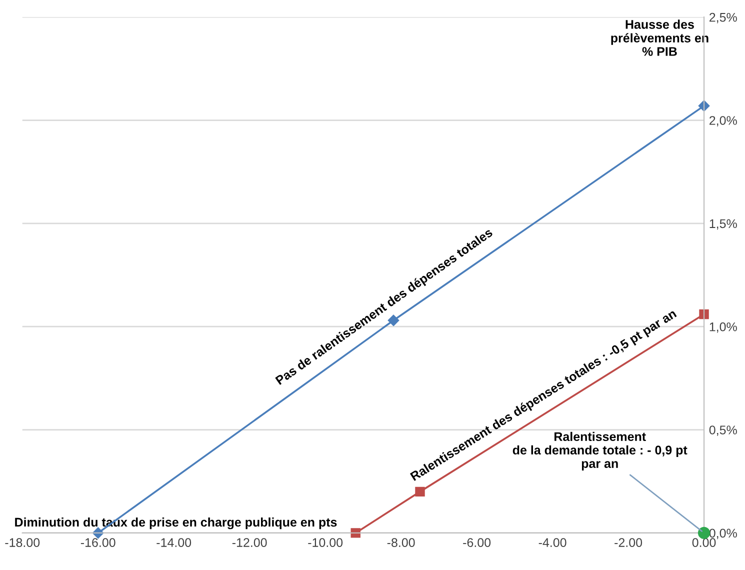  What do you see at coordinates (723, 327) in the screenshot?
I see `y-tick-label: 1,0%` at bounding box center [723, 327].